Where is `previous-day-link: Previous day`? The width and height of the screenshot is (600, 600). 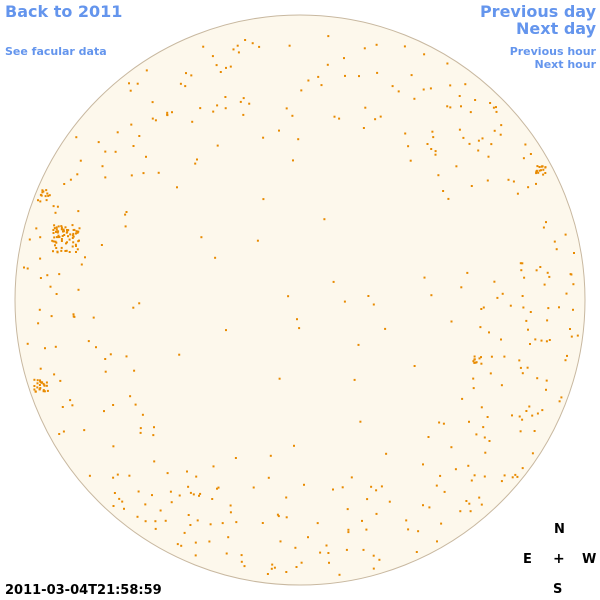 previous-day-link: Previous day is located at coordinates (537, 11).